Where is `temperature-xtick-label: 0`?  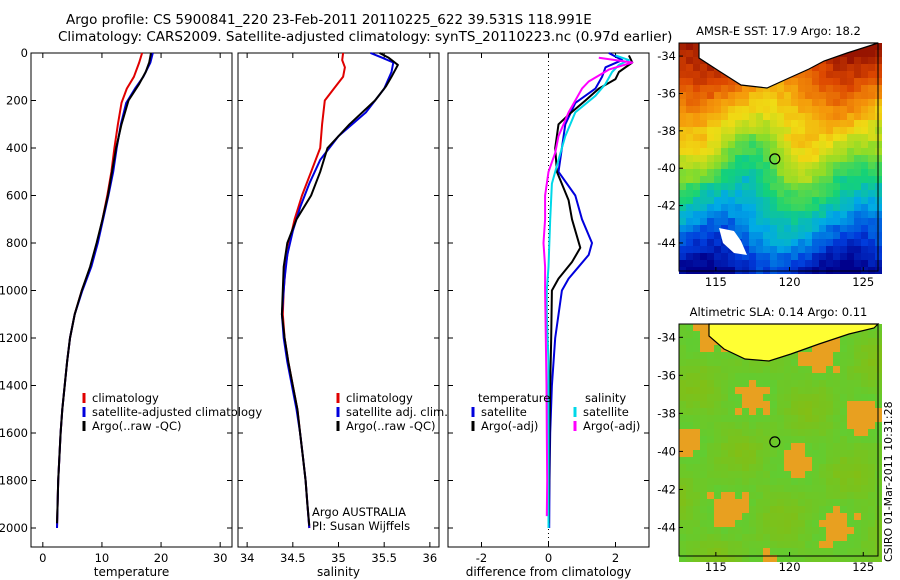
temperature-xtick-label: 0 is located at coordinates (42, 558).